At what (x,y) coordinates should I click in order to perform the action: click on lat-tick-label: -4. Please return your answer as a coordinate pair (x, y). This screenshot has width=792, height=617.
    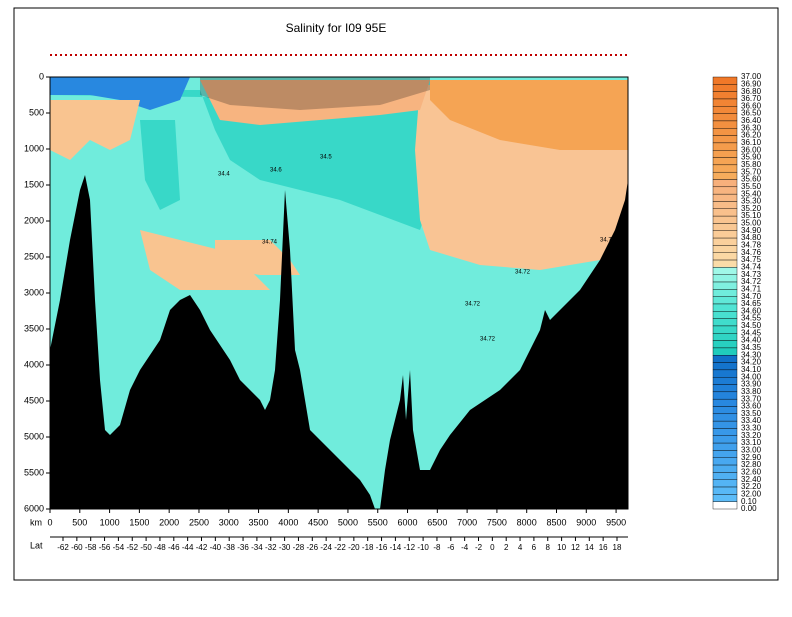
    Looking at the image, I should click on (465, 547).